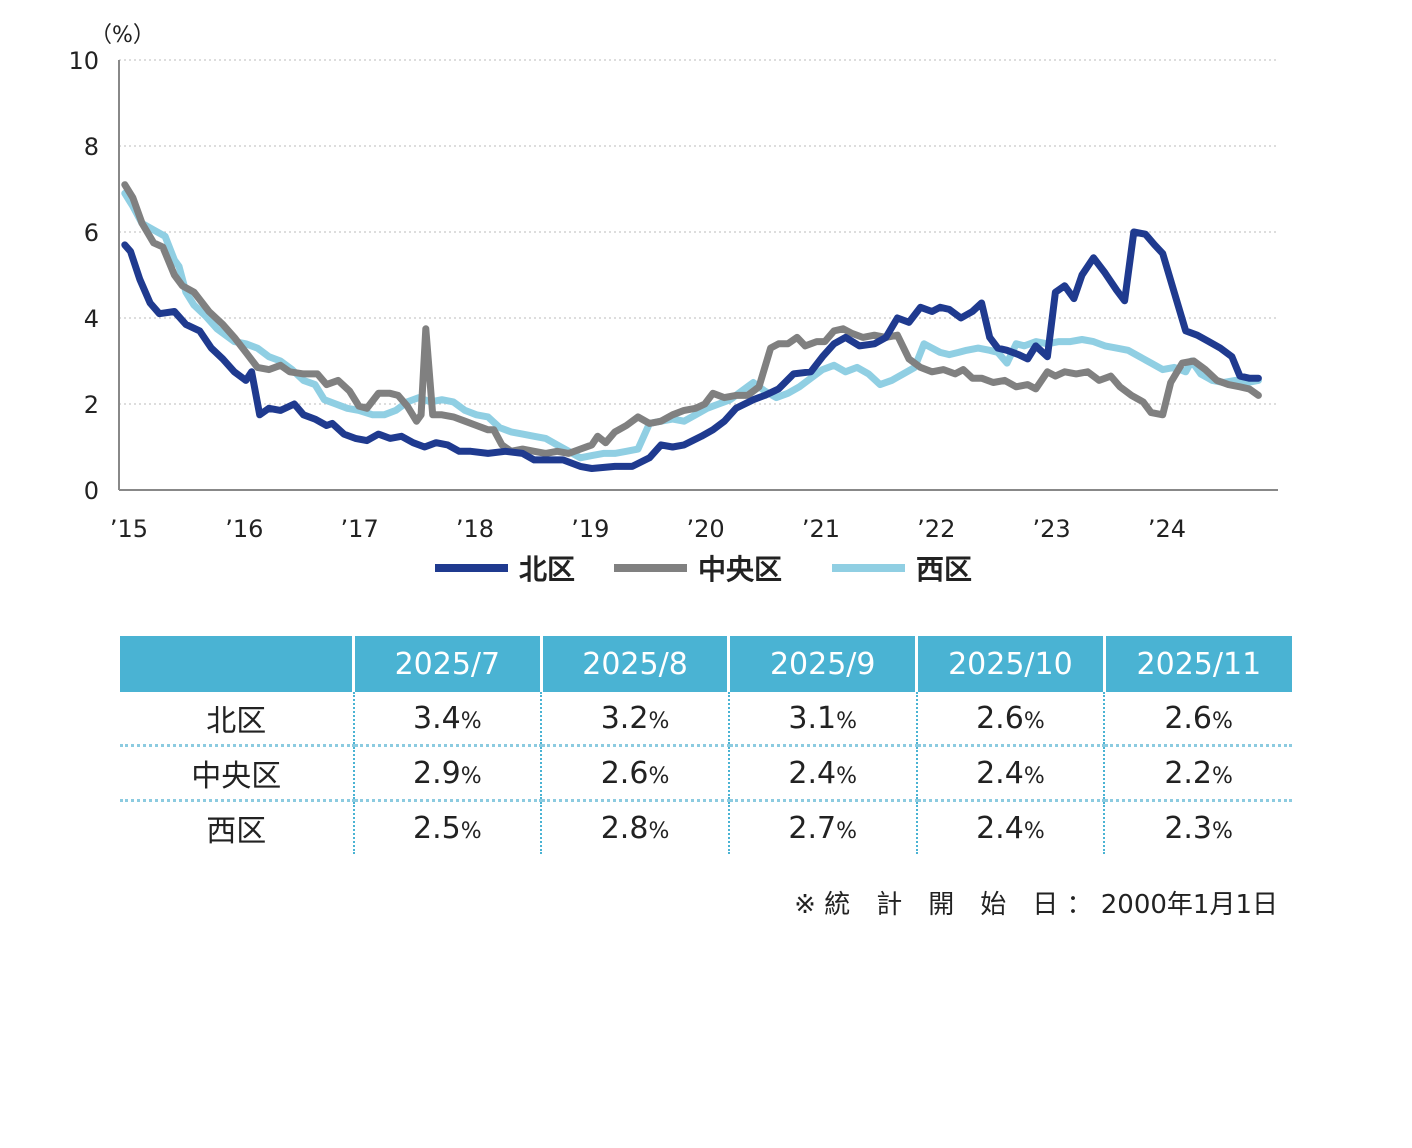  What do you see at coordinates (1188, 828) in the screenshot?
I see `cell-value: 2.3` at bounding box center [1188, 828].